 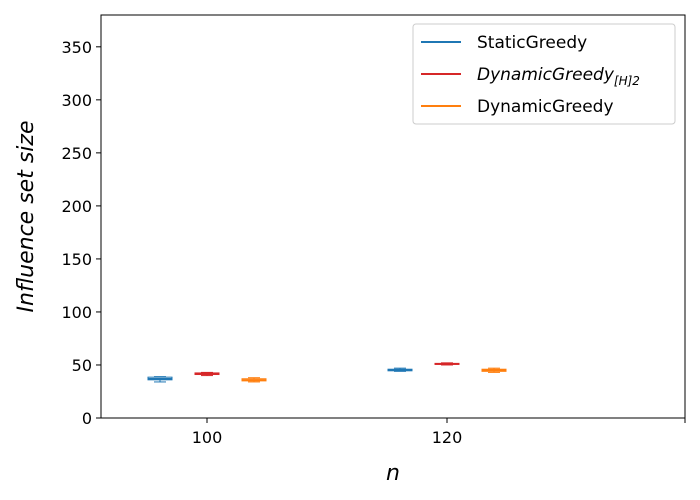 I want to click on y-tick-label: 250, so click(x=76, y=153).